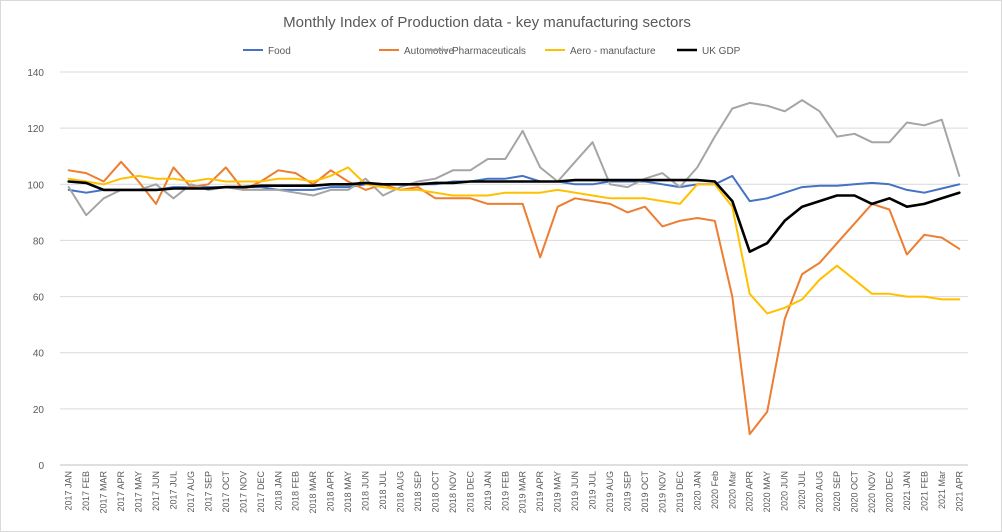 The image size is (1002, 532). I want to click on x-tick-label: 2020 OCT, so click(855, 492).